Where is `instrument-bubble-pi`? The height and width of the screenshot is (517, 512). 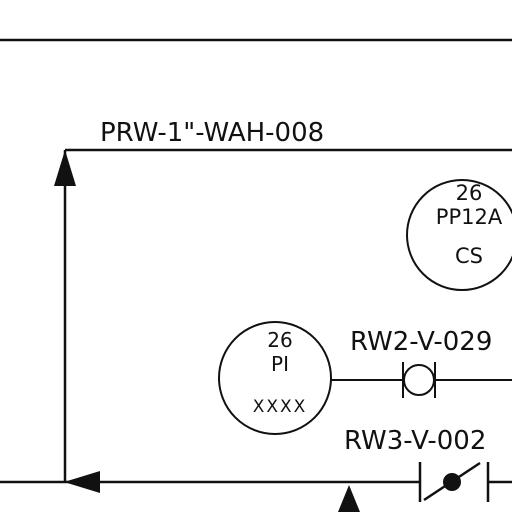 instrument-bubble-pi is located at coordinates (275, 378).